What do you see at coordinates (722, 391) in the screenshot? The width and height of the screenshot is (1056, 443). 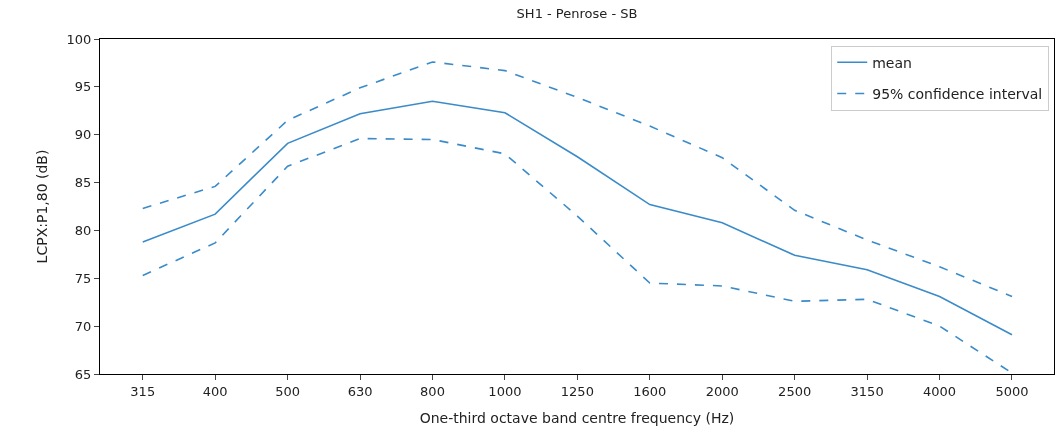 I see `x-tick-label: 2000` at bounding box center [722, 391].